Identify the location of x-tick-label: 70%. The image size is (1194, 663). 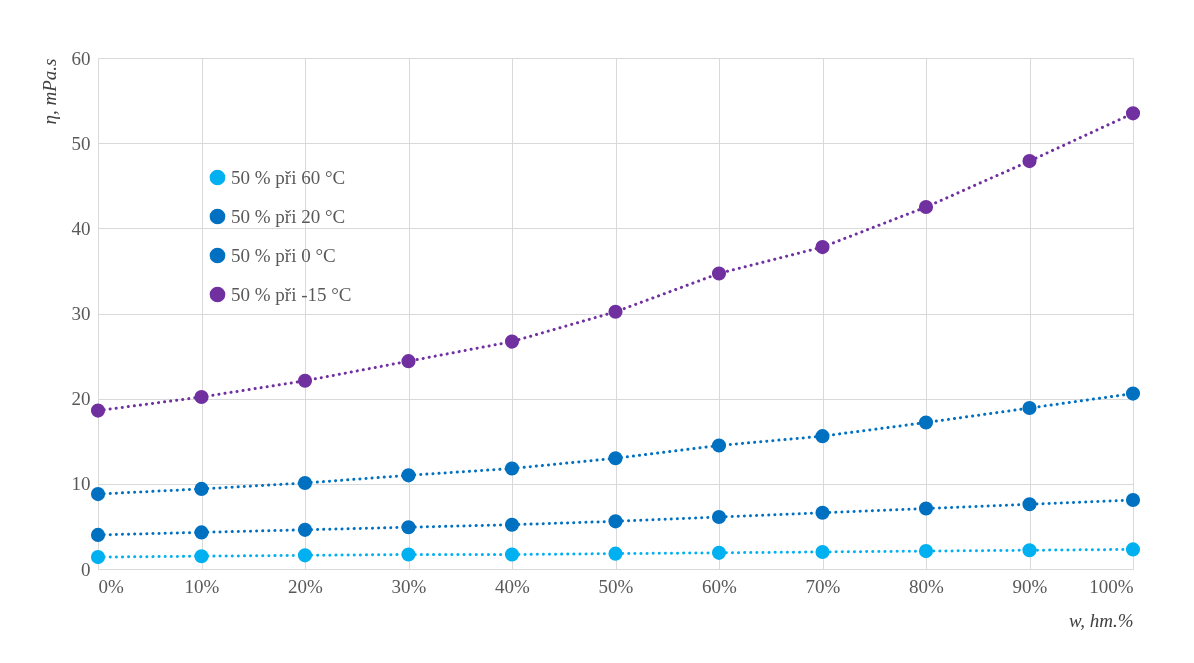
(823, 586).